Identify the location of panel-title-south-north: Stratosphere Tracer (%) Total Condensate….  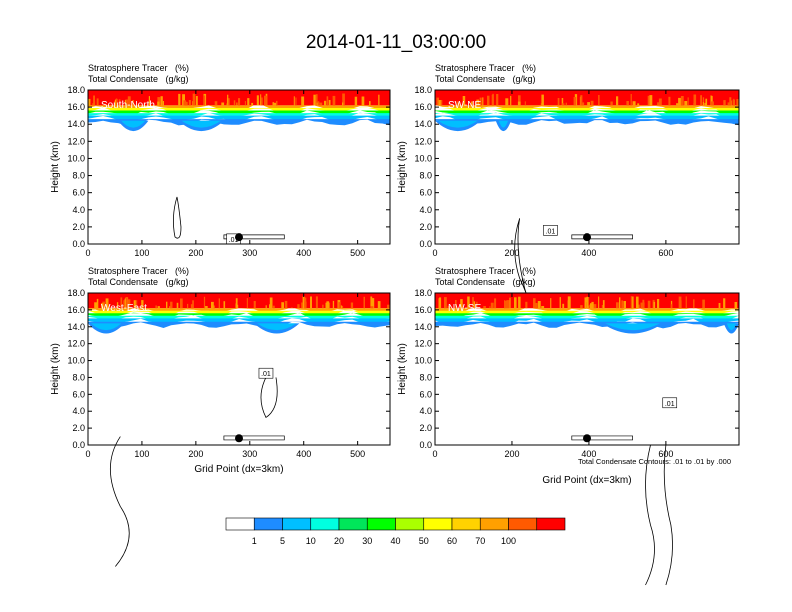
(138, 74).